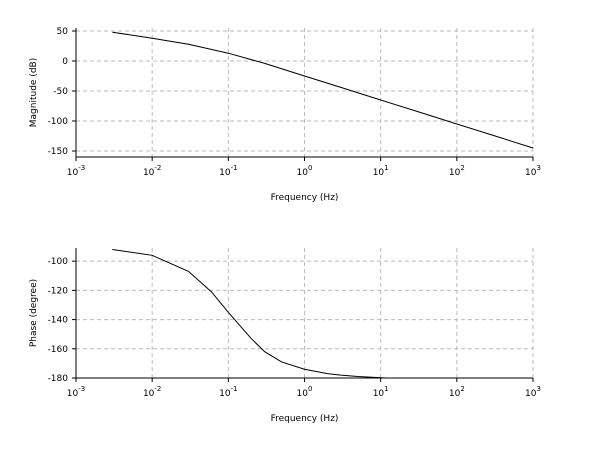 The width and height of the screenshot is (610, 460). What do you see at coordinates (249, 313) in the screenshot?
I see `data-line` at bounding box center [249, 313].